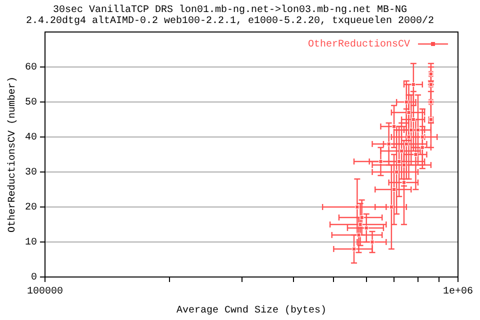 The image size is (480, 320). I want to click on legend-label: OtherReductionsCV, so click(359, 44).